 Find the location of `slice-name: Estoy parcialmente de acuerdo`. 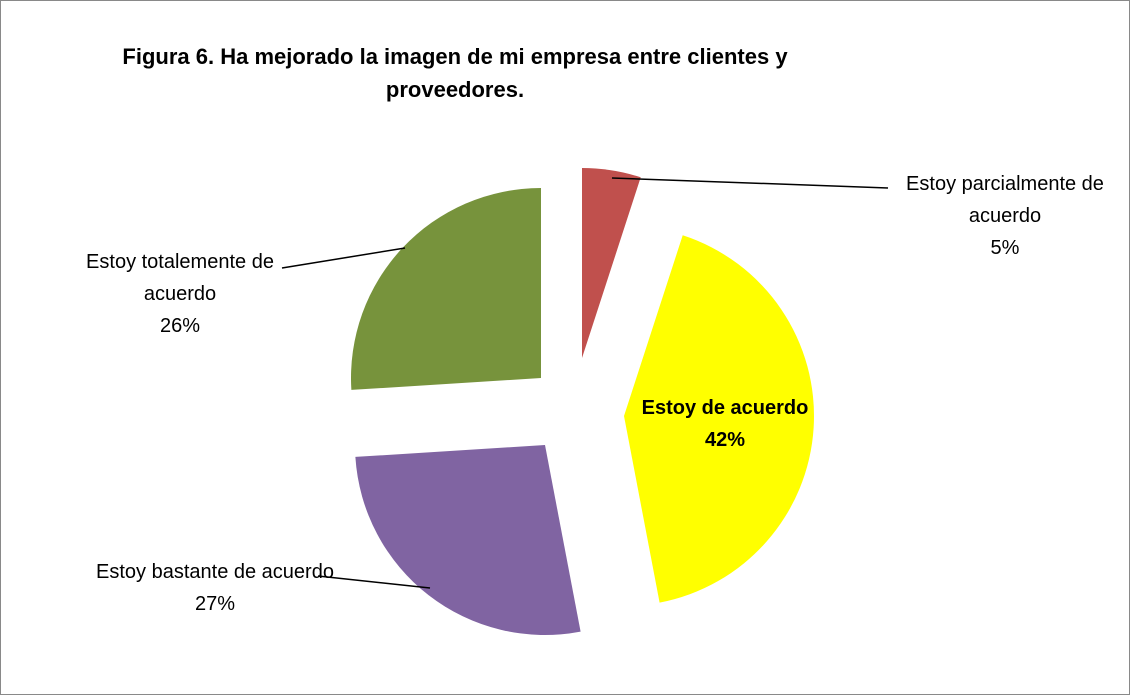

slice-name: Estoy parcialmente de acuerdo is located at coordinates (1005, 200).